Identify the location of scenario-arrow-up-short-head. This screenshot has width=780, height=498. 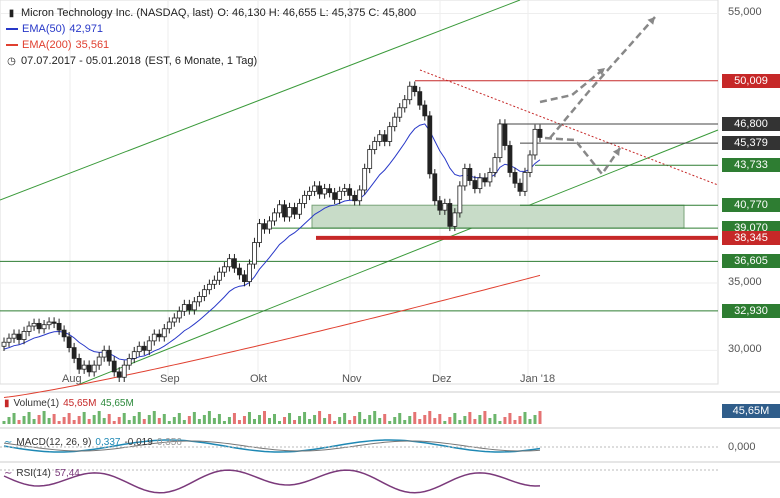
(601, 72).